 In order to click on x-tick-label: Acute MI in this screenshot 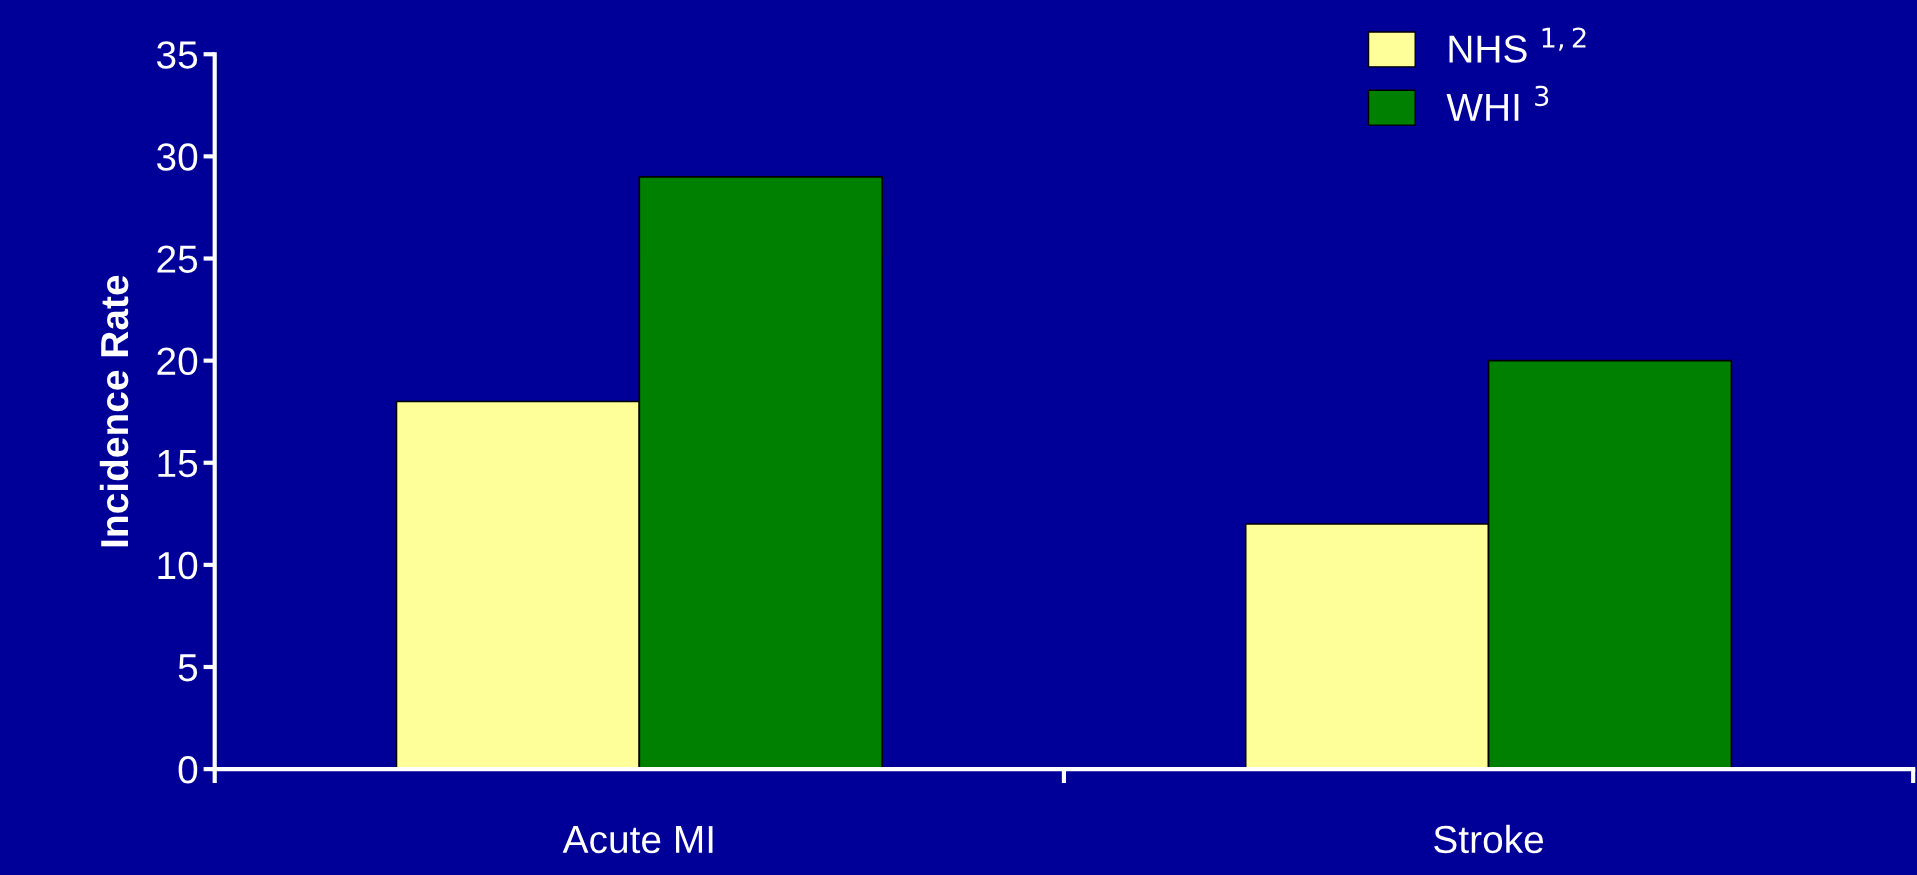, I will do `click(637, 840)`.